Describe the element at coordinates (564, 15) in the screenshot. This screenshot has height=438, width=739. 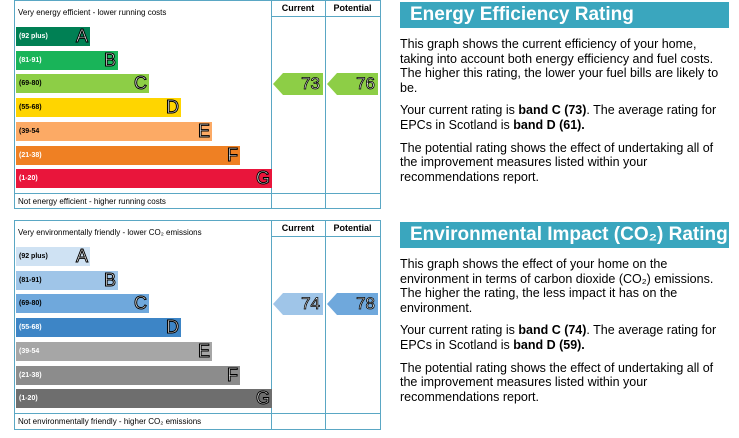
I see `energy-efficiency-title: Energy Efficiency Rating` at that location.